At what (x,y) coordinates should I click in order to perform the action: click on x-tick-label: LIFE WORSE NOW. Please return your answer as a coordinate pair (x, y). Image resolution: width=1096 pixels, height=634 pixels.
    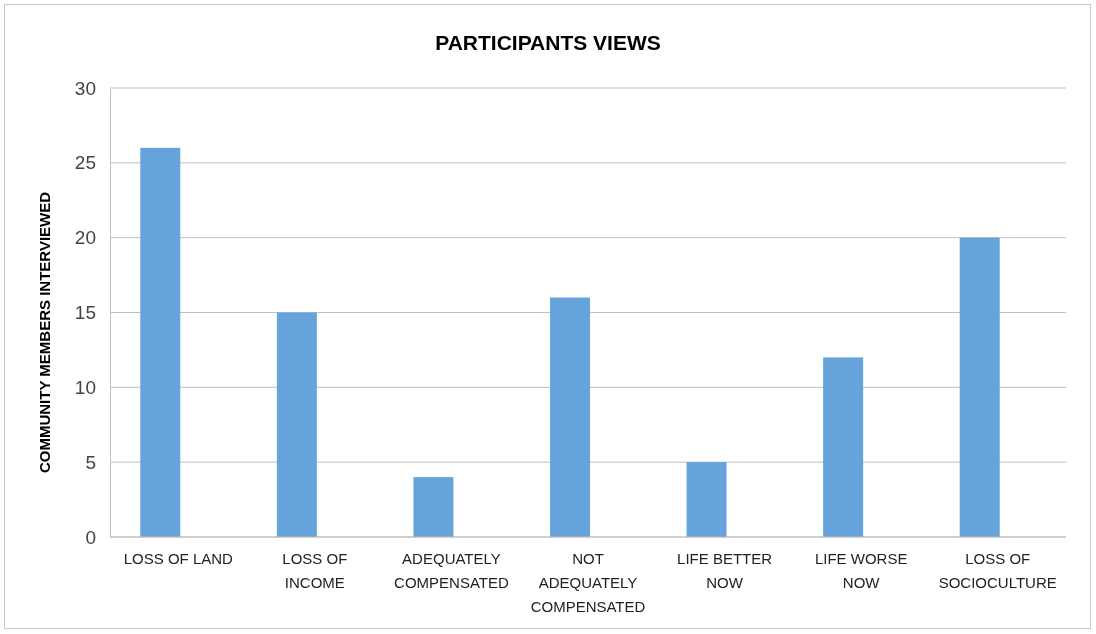
    Looking at the image, I should click on (861, 570).